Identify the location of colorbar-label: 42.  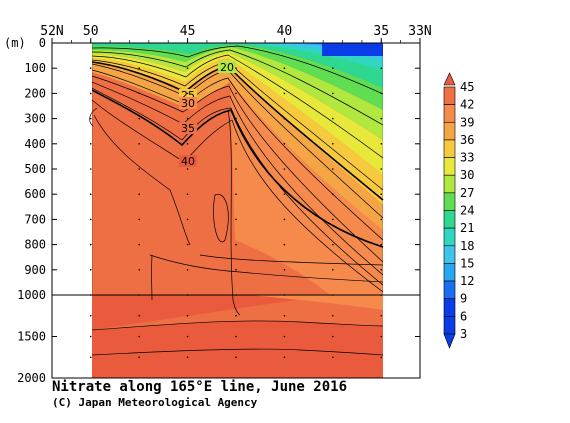
(467, 105).